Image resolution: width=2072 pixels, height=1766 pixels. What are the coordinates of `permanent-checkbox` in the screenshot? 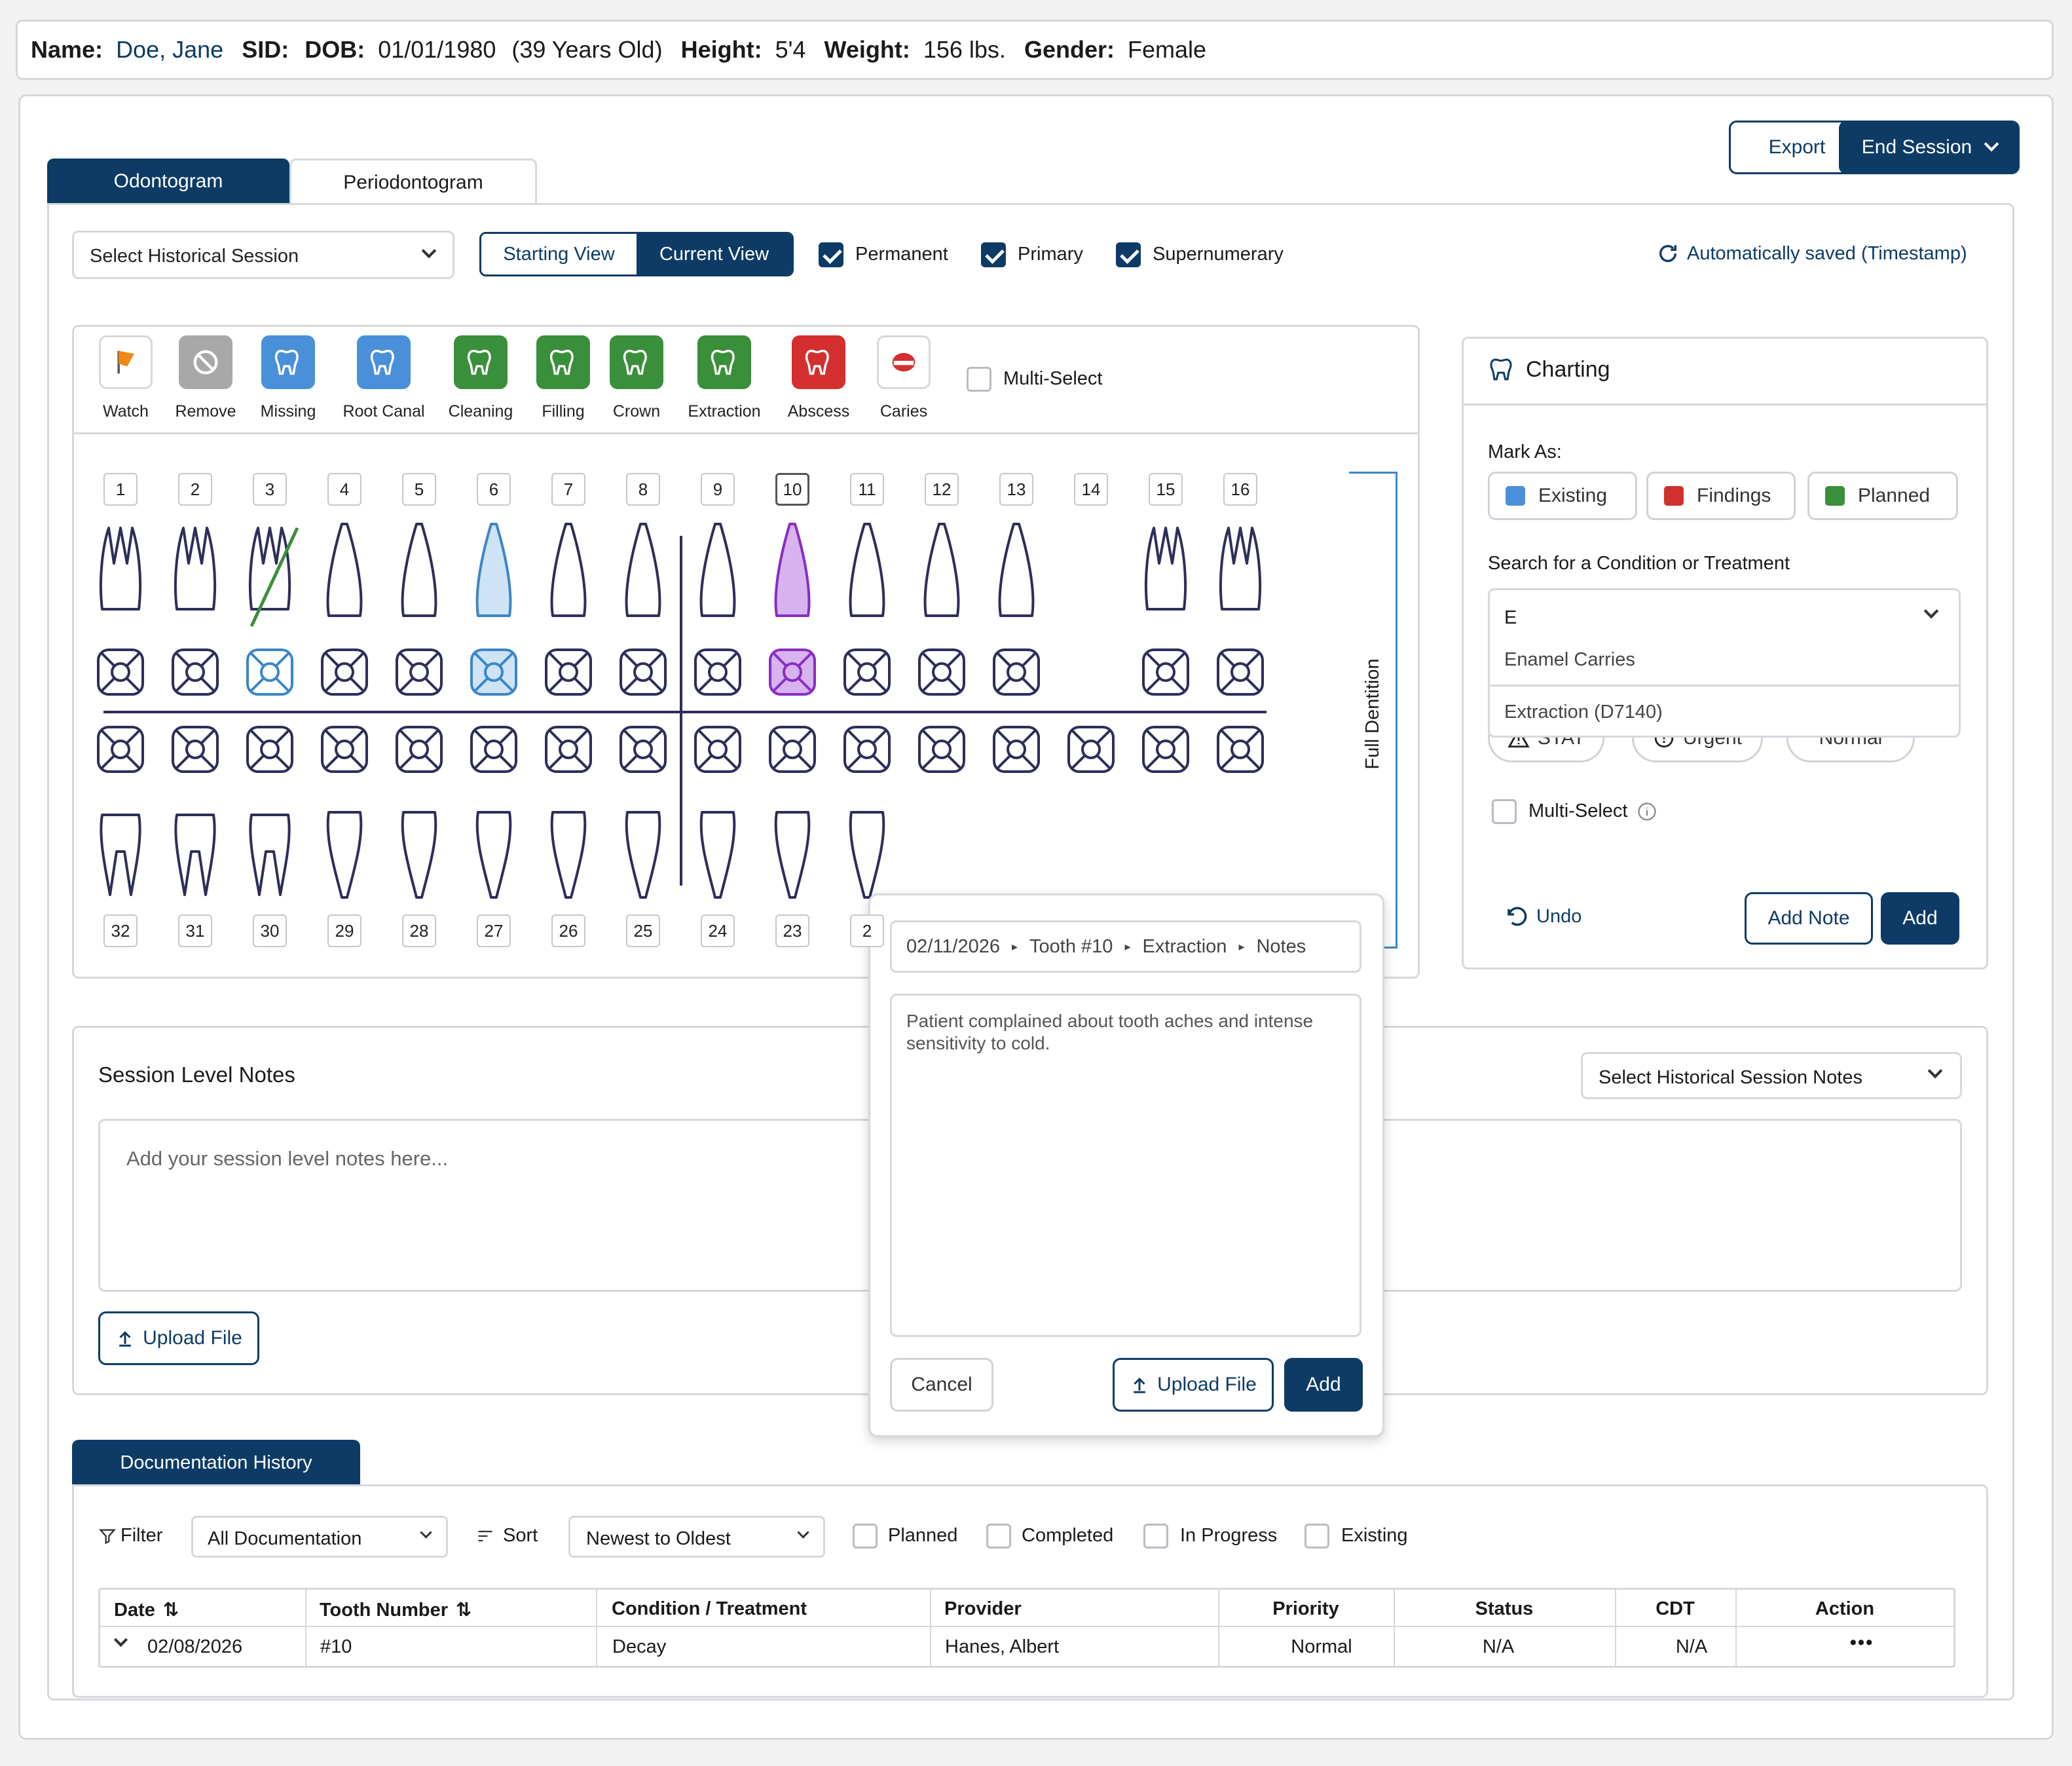 It's located at (831, 255).